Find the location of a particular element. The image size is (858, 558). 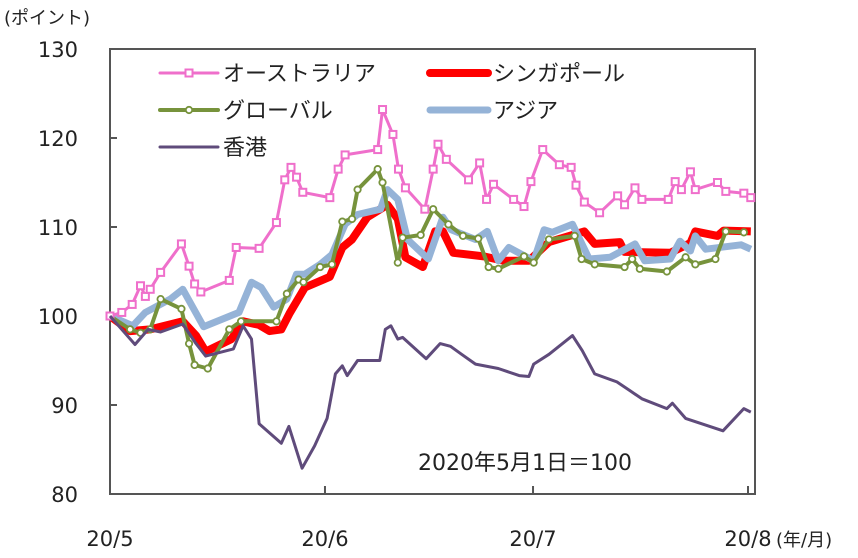

legend-label: オーストラリア is located at coordinates (299, 74).